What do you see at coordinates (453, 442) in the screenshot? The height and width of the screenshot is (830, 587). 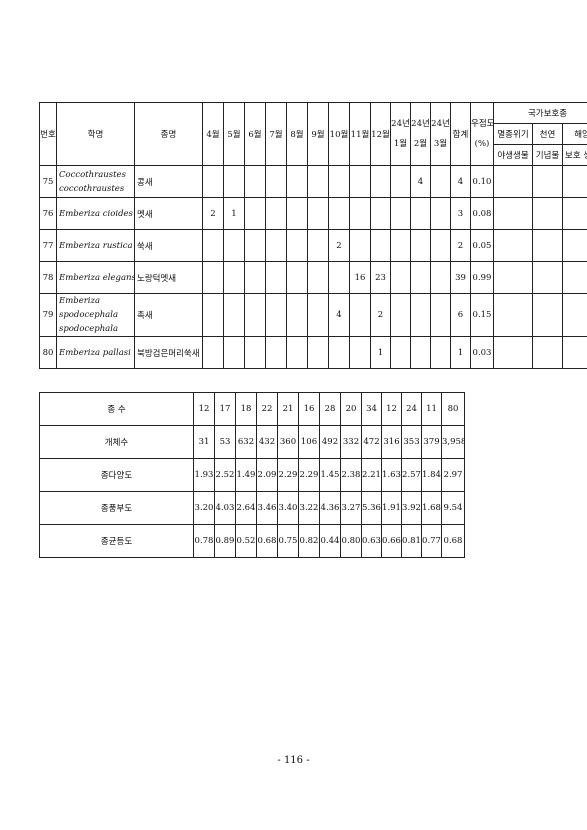 I see `stats-value: 3,958` at bounding box center [453, 442].